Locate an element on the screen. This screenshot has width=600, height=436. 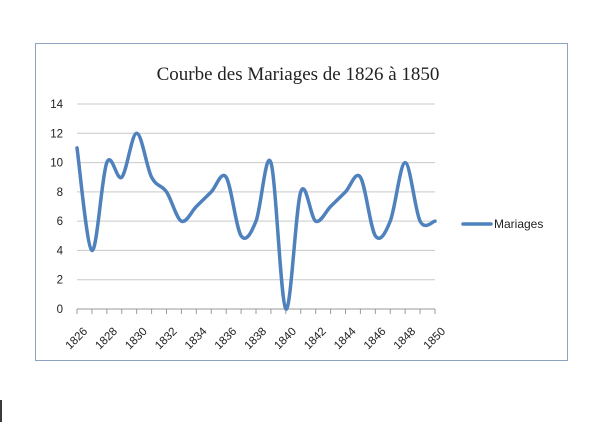
x-tick-label: 1848 is located at coordinates (405, 339).